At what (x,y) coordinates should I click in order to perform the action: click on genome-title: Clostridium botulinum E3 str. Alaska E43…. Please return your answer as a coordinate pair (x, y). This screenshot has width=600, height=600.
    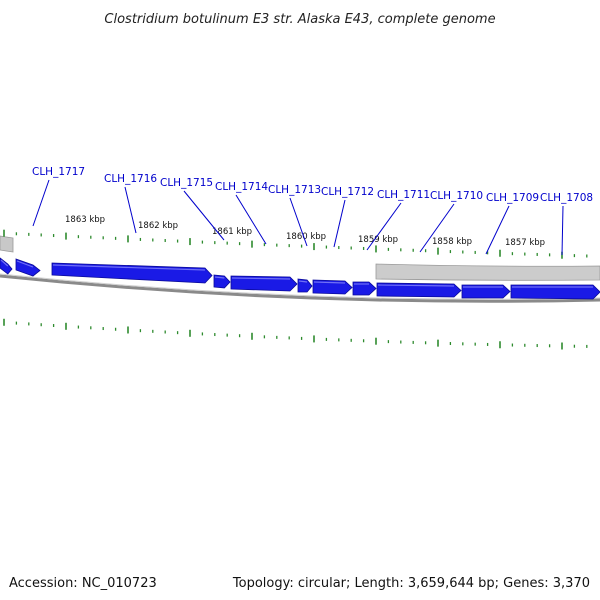
    Looking at the image, I should click on (299, 19).